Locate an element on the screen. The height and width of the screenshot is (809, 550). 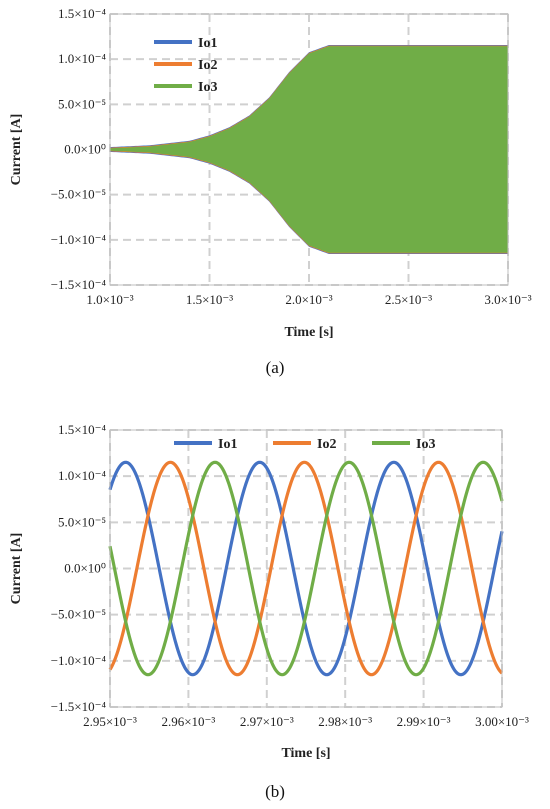
x-tick-label: 2.0×10⁻³ is located at coordinates (308, 299).